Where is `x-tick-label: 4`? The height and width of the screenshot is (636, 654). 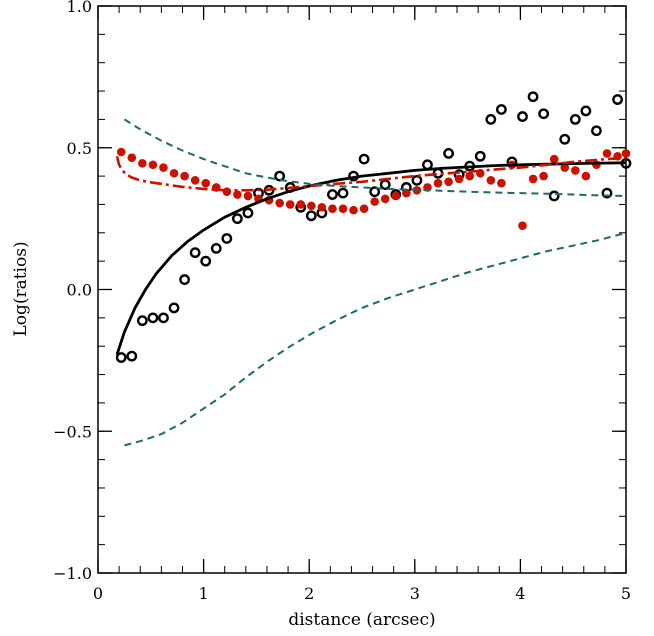
x-tick-label: 4 is located at coordinates (520, 593).